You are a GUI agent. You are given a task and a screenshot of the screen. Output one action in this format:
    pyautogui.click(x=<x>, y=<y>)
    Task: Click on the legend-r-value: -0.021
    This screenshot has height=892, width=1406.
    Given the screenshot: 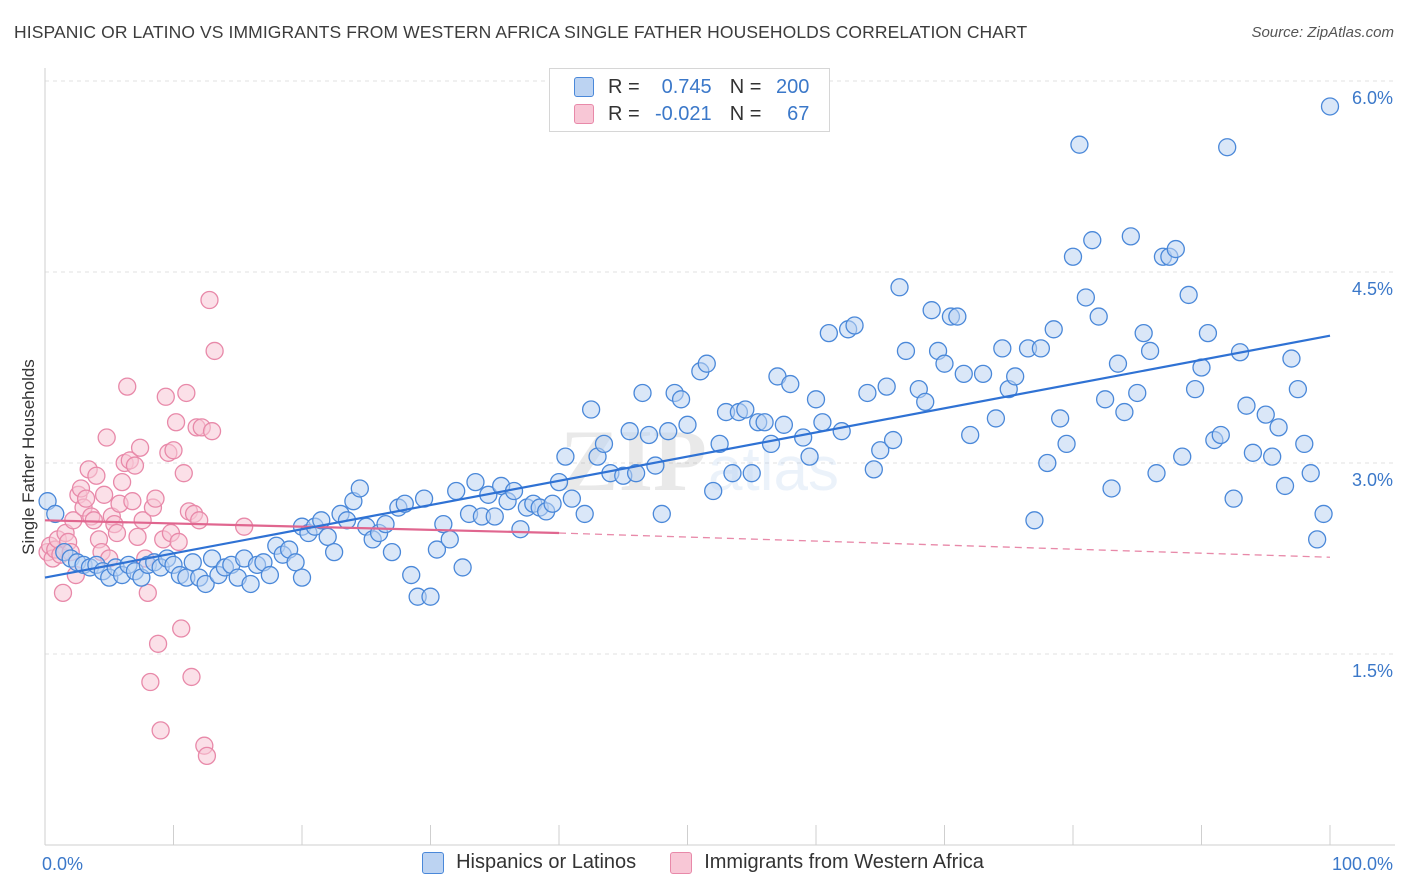 What is the action you would take?
    pyautogui.click(x=683, y=113)
    